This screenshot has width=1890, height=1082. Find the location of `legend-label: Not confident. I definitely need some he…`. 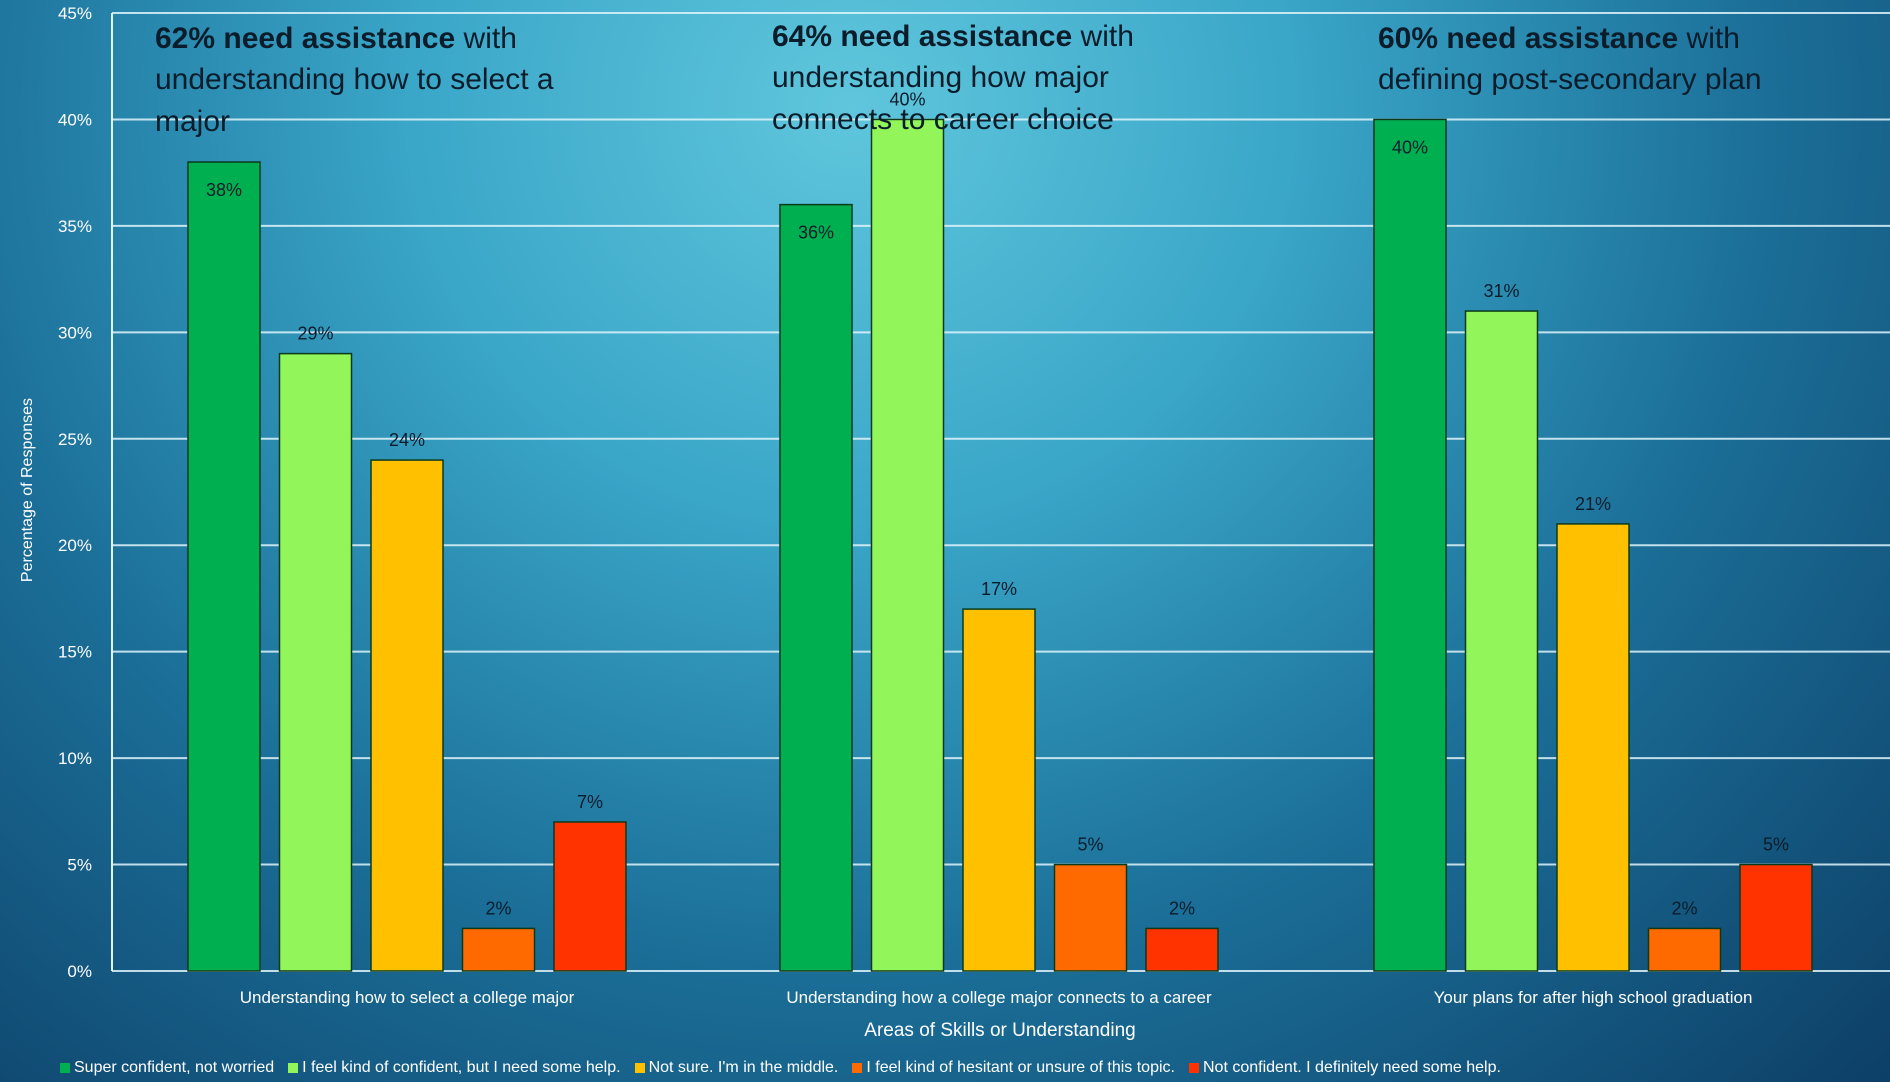

legend-label: Not confident. I definitely need some he… is located at coordinates (1351, 1067).